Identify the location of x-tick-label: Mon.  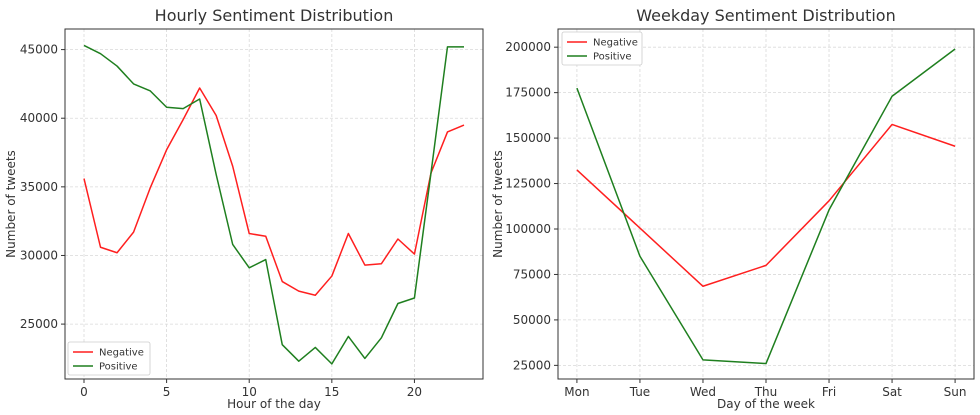
(576, 392).